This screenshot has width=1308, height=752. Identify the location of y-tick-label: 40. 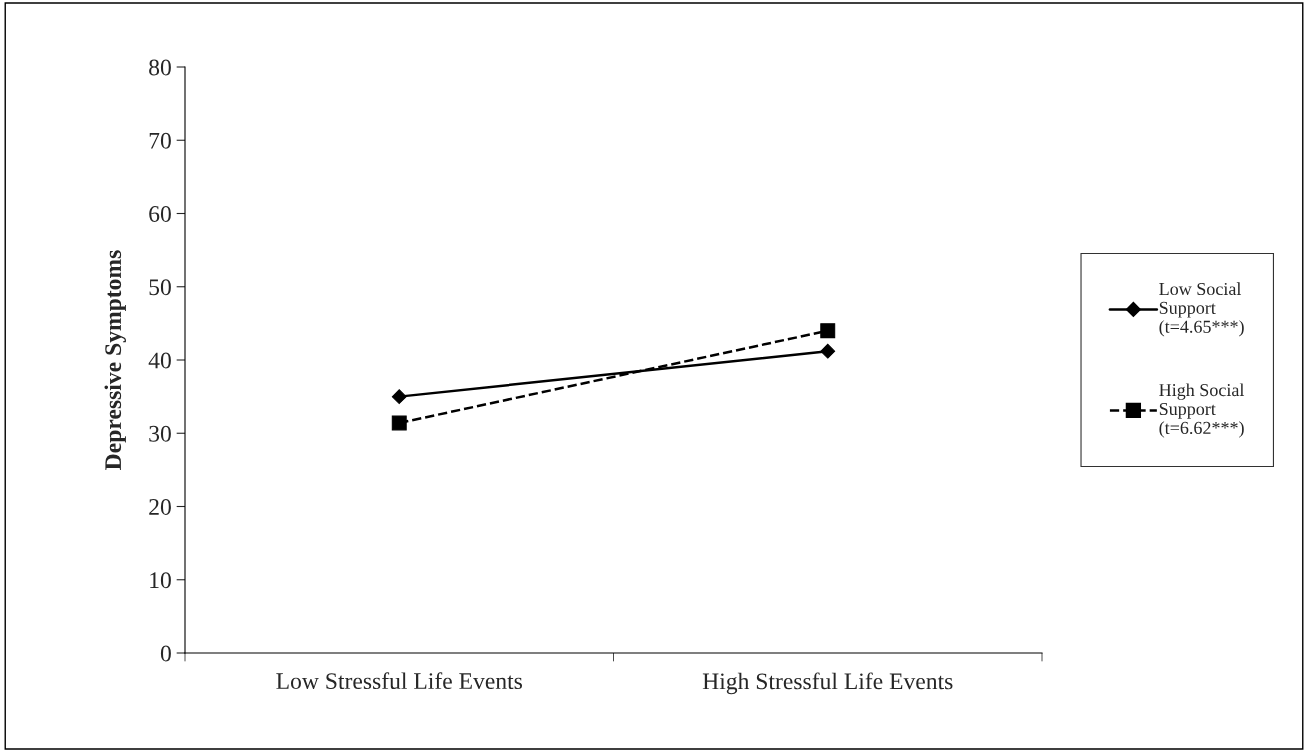
(159, 360).